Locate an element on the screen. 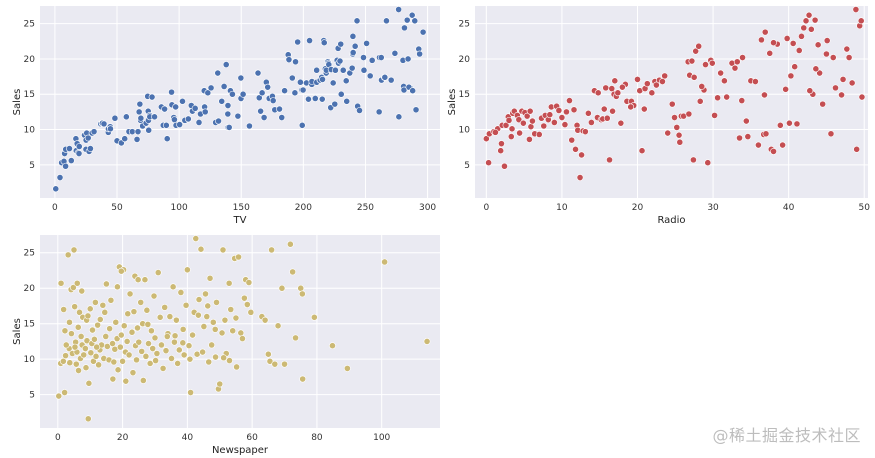 The image size is (875, 458). y-tick-label: 25 is located at coordinates (29, 25).